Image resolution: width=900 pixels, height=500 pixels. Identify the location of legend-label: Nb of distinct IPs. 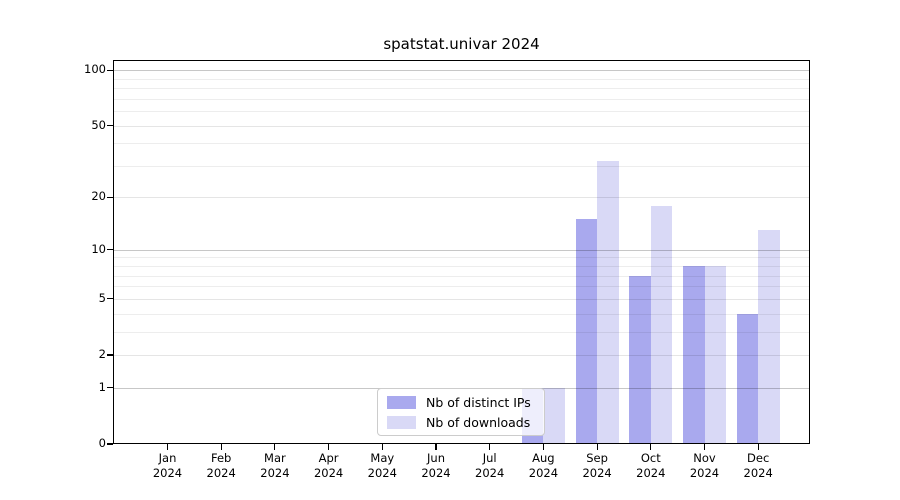
(478, 402).